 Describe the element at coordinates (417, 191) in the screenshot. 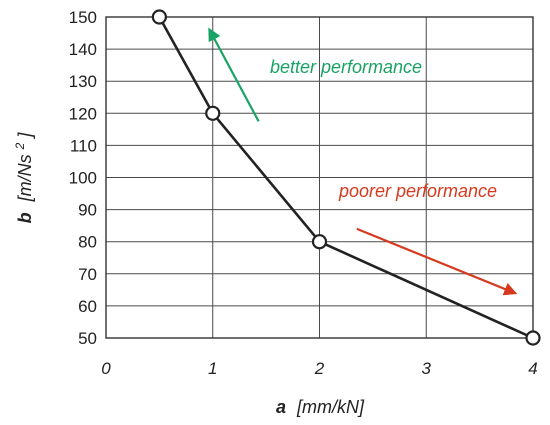

I see `poorer-performance-label: poorer performance` at that location.